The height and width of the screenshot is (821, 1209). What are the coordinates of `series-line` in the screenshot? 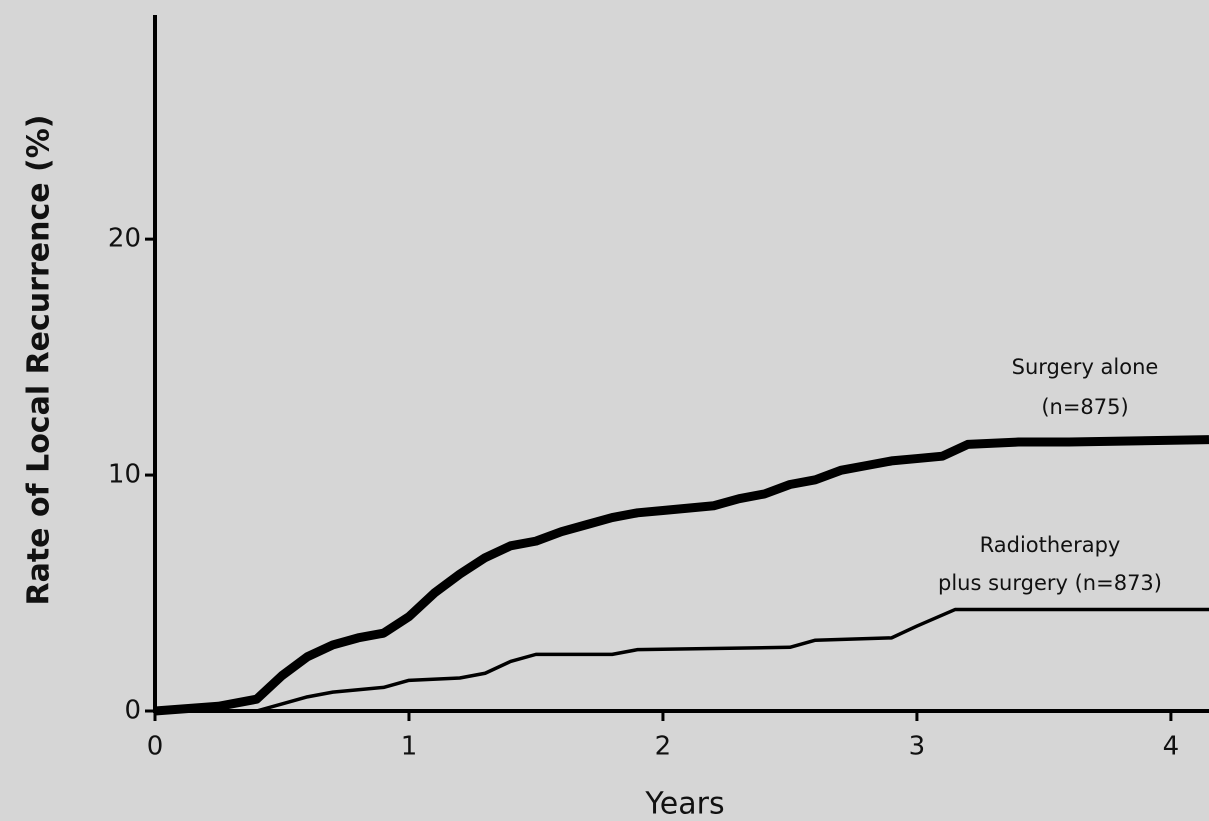 It's located at (682, 660).